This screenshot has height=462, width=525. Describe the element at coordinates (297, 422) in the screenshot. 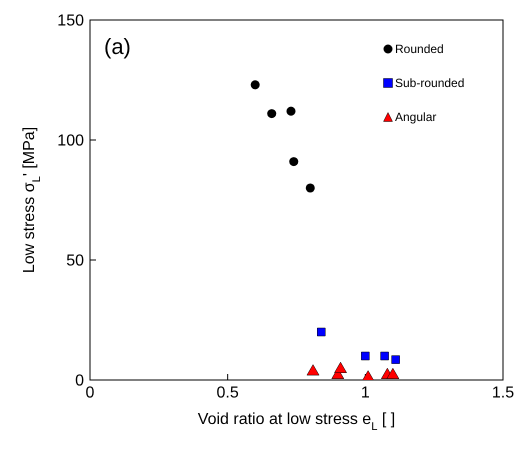

I see `x-axis-title: Void ratio at low stress e$_{L}$ [ ]` at that location.